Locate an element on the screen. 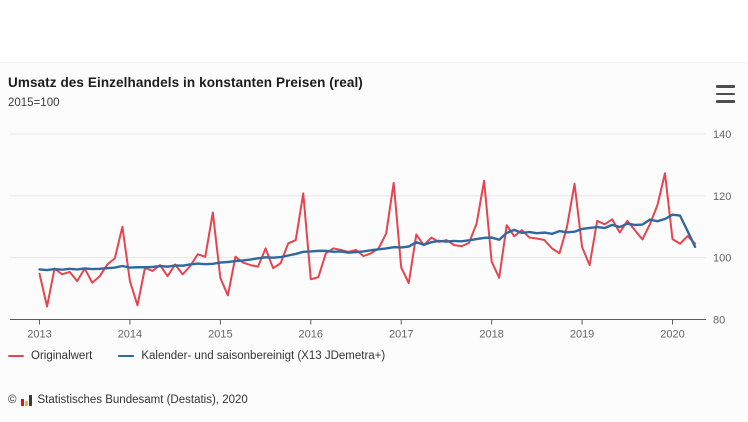  legend-label-originalwert: Originalwert is located at coordinates (62, 356).